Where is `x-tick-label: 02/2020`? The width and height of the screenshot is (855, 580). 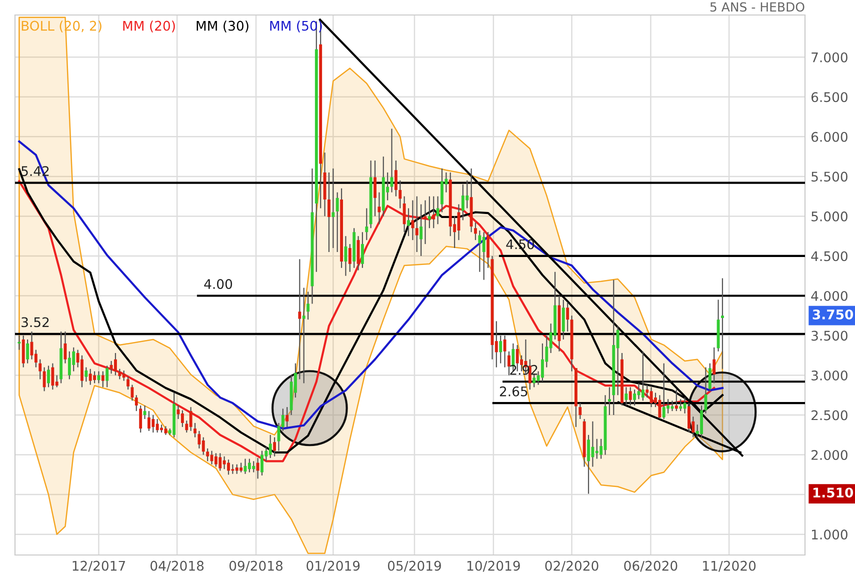
x-tick-label: 02/2020 is located at coordinates (571, 566).